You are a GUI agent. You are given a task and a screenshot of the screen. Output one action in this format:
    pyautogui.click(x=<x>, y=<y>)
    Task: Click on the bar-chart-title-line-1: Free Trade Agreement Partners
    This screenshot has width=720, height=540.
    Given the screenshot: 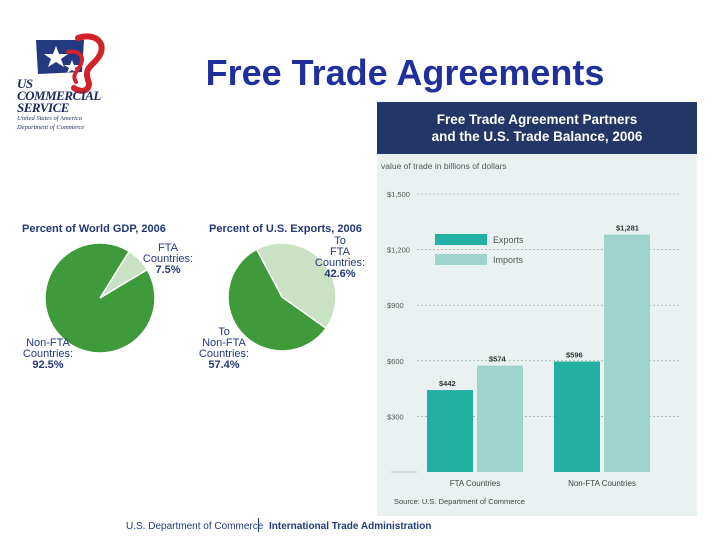 What is the action you would take?
    pyautogui.click(x=537, y=119)
    